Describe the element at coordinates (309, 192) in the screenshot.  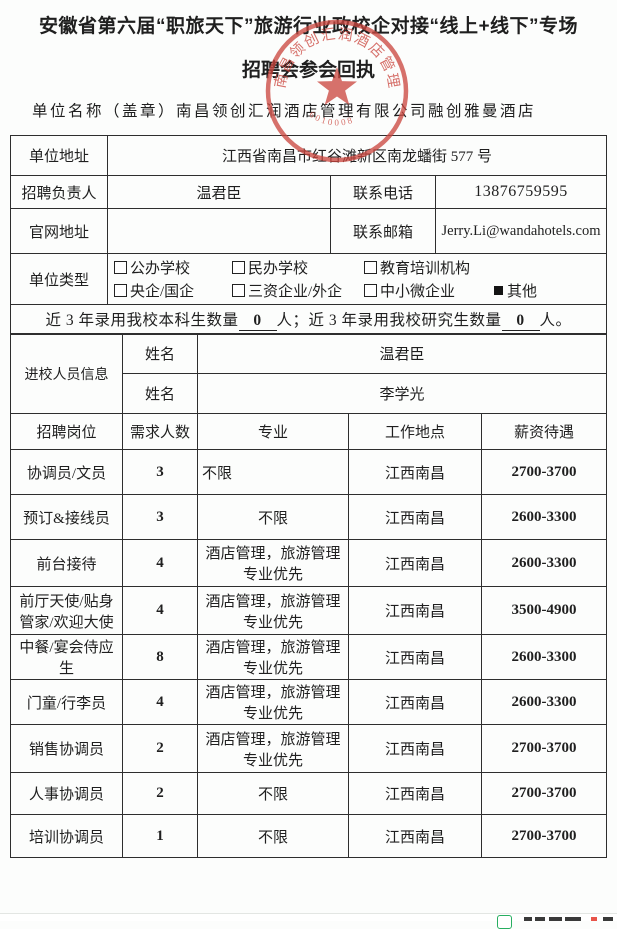
I see `table-row: 招聘负责人 温君臣 联系电话 13876759595` at that location.